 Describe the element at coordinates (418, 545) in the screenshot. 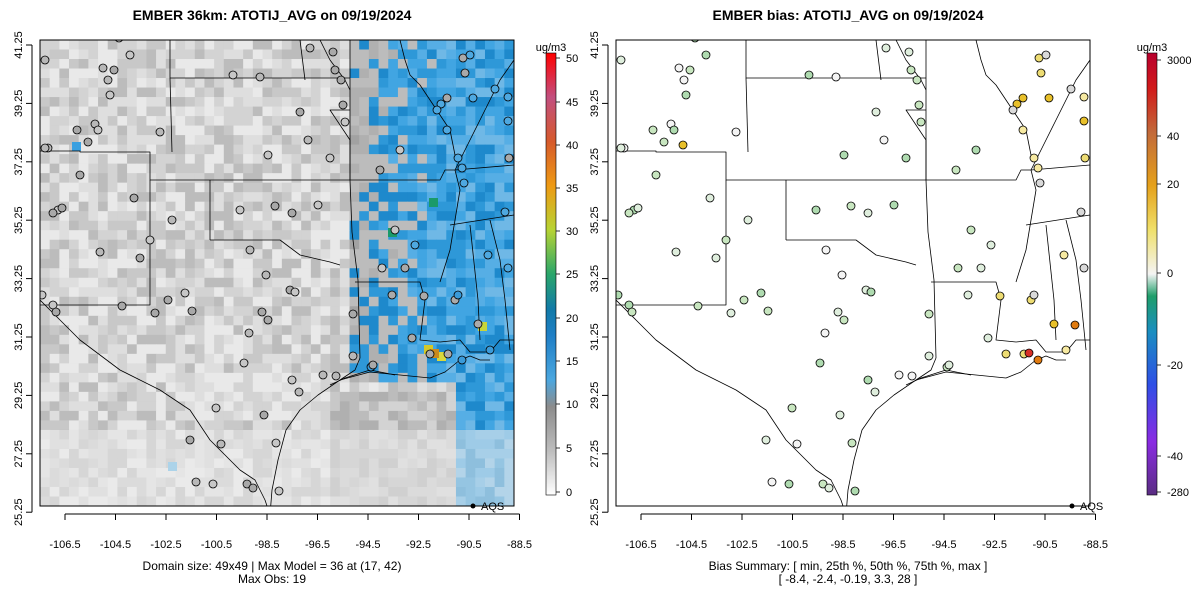

I see `x-tick-label: -92.5` at that location.